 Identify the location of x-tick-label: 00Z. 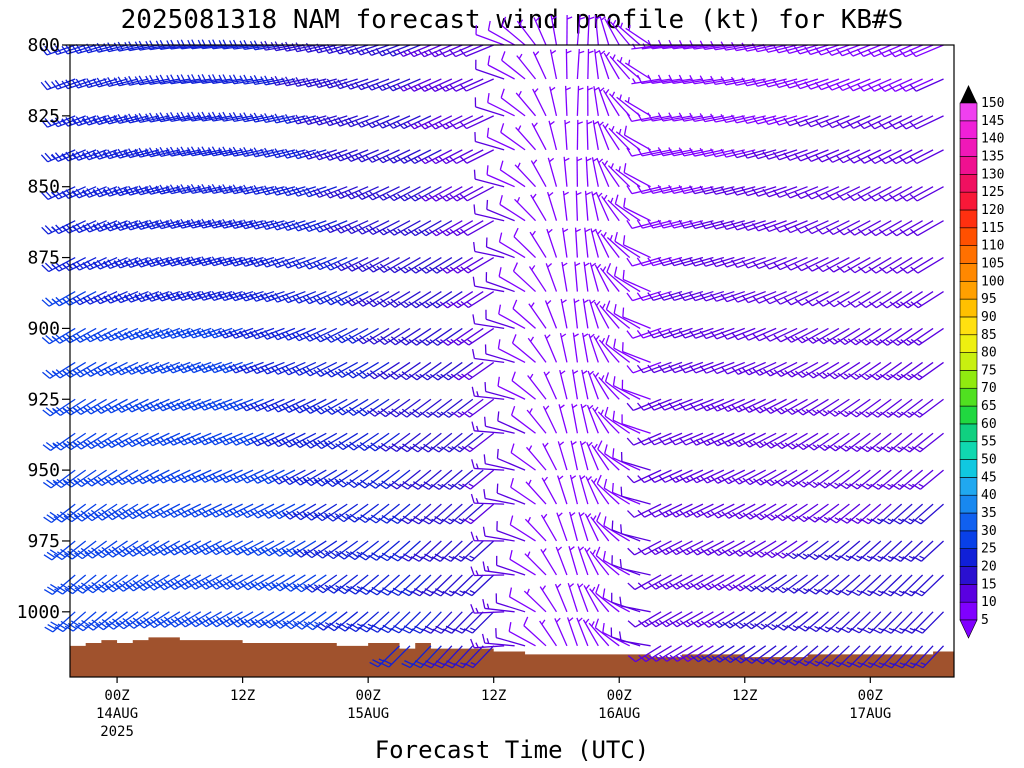
(619, 696).